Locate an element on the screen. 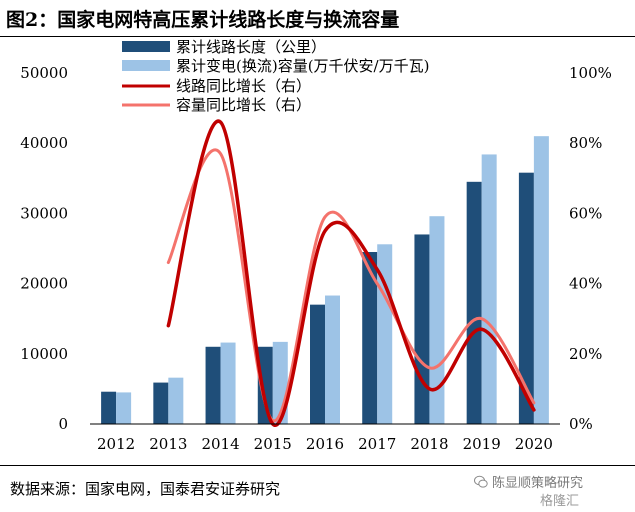 The image size is (635, 512). x-tick-label: 2015 is located at coordinates (273, 444).